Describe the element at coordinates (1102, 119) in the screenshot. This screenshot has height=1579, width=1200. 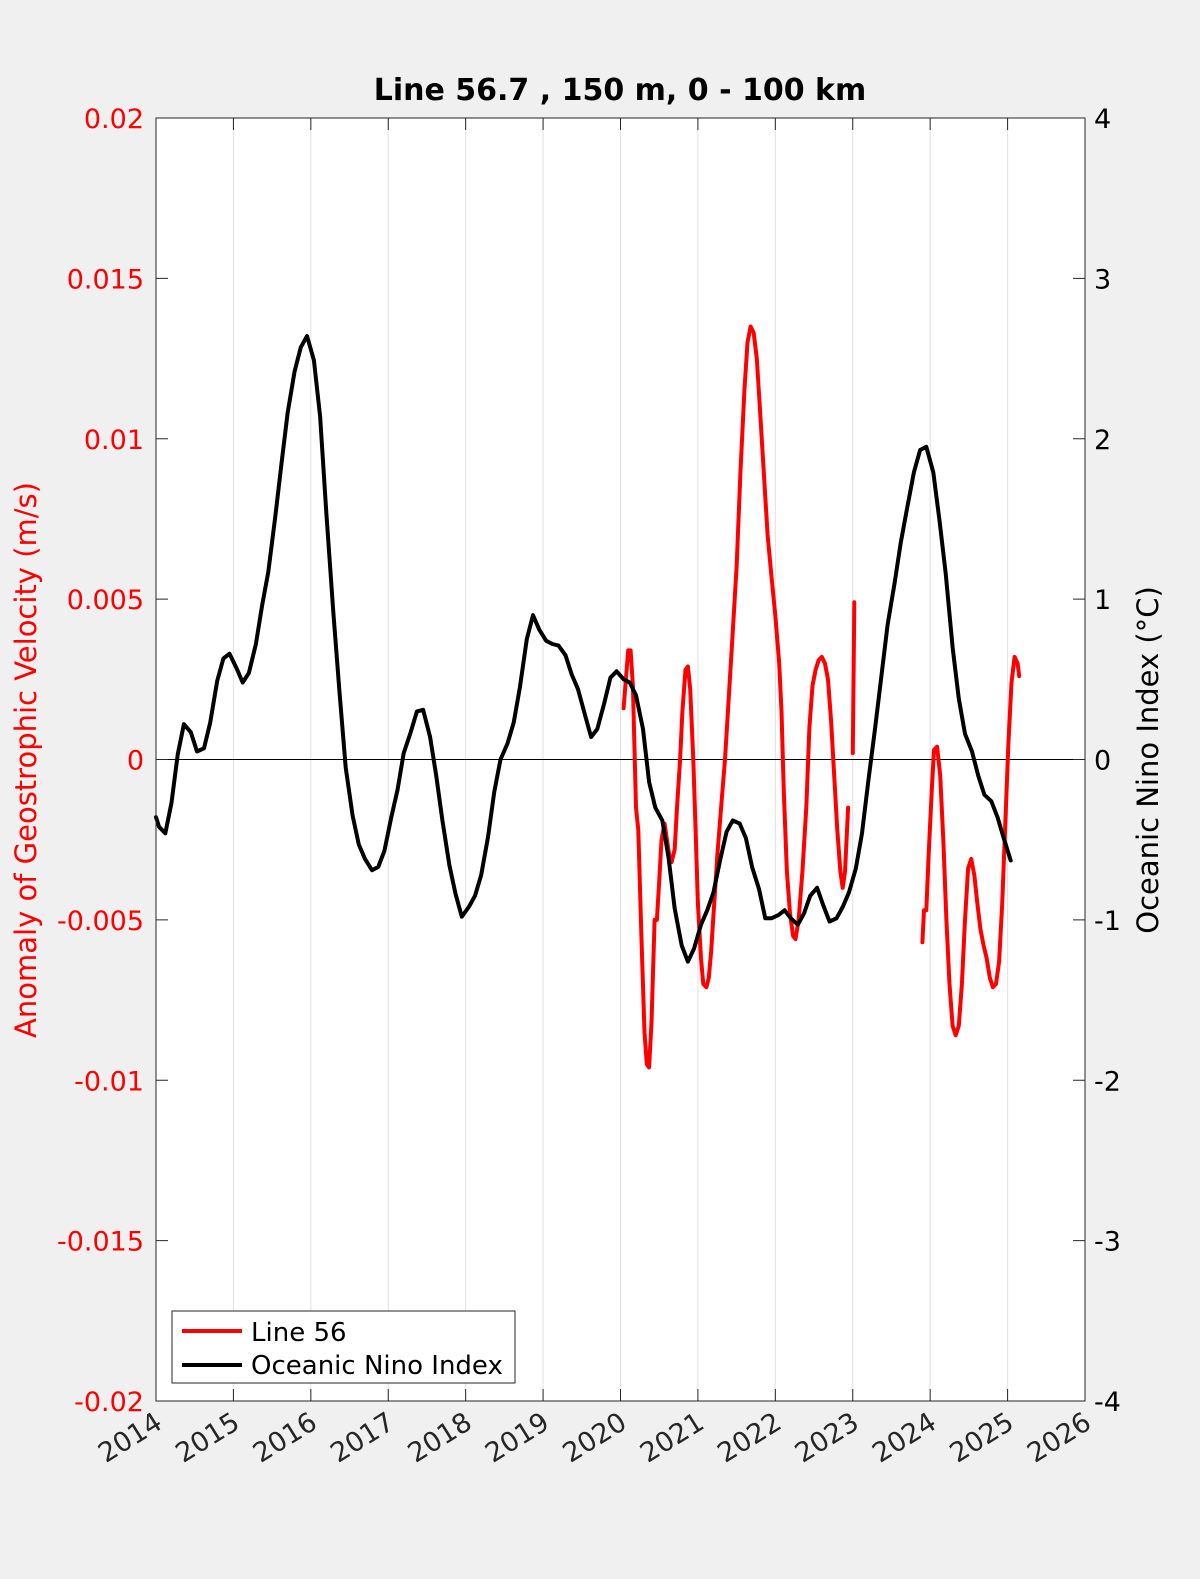
I see `y-right-tick-label: 4` at that location.